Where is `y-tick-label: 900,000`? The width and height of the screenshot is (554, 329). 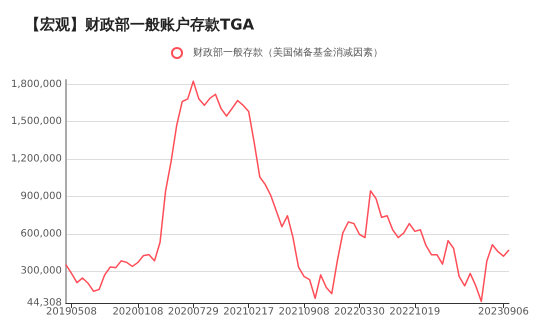
y-tick-label: 900,000 is located at coordinates (41, 196).